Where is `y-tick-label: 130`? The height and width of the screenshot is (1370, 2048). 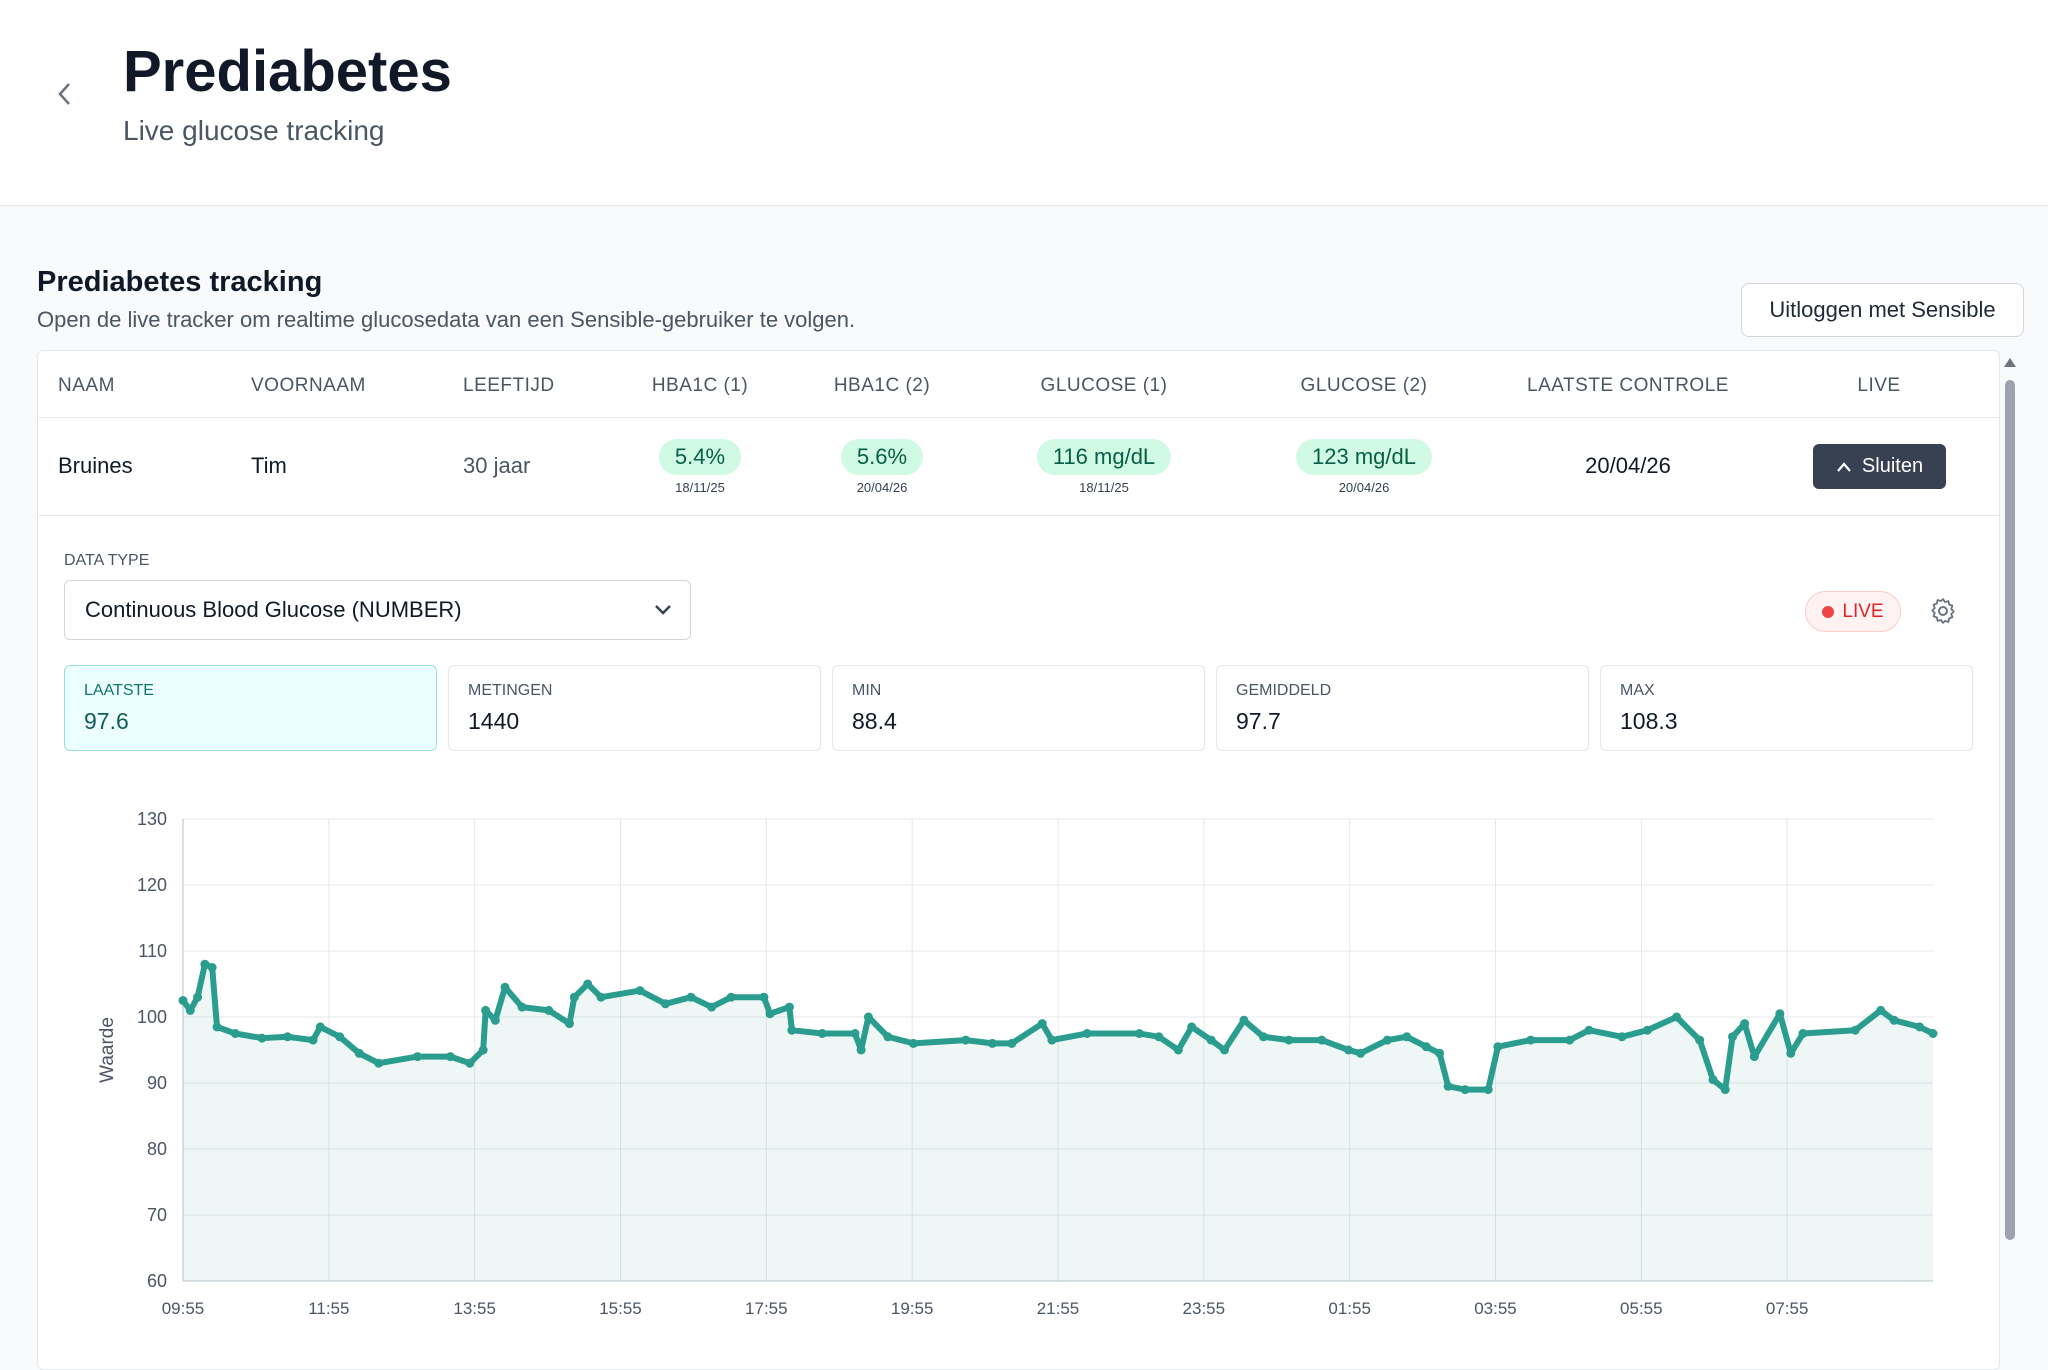
y-tick-label: 130 is located at coordinates (152, 819).